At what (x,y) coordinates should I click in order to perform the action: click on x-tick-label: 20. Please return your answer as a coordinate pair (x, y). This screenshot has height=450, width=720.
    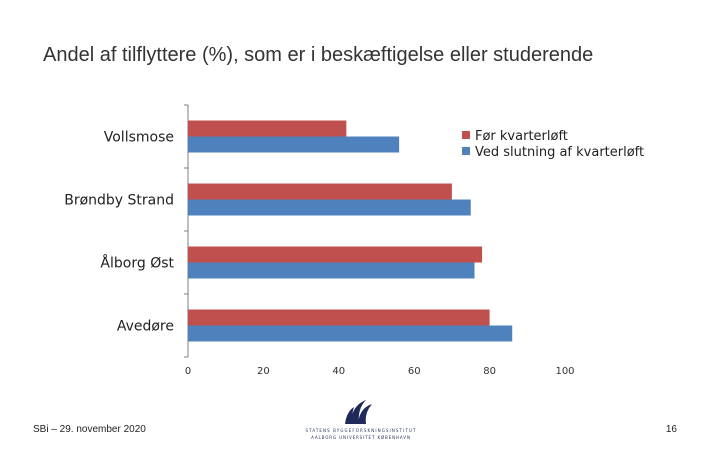
    Looking at the image, I should click on (263, 371).